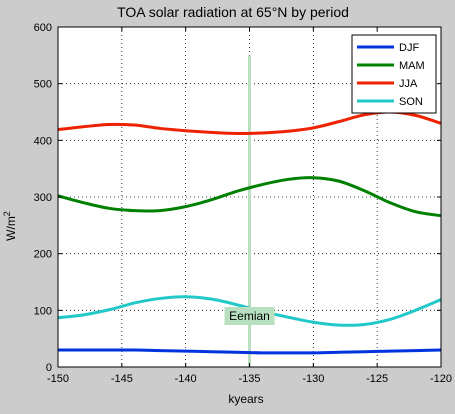  What do you see at coordinates (186, 379) in the screenshot?
I see `x-tick-label: -140` at bounding box center [186, 379].